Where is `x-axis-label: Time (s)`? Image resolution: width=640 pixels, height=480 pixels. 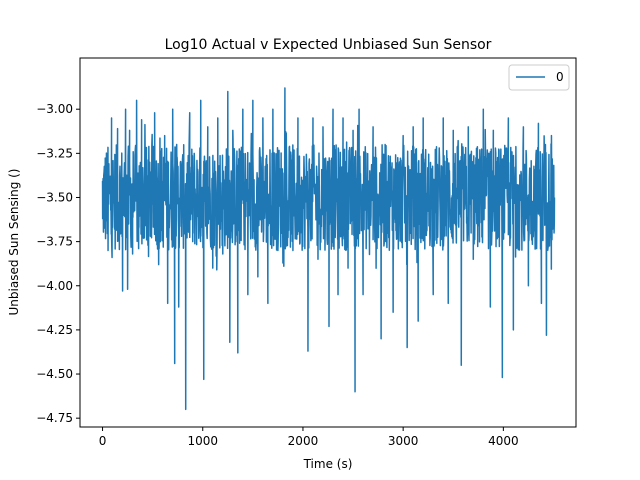
x-axis-label: Time (s) is located at coordinates (328, 464).